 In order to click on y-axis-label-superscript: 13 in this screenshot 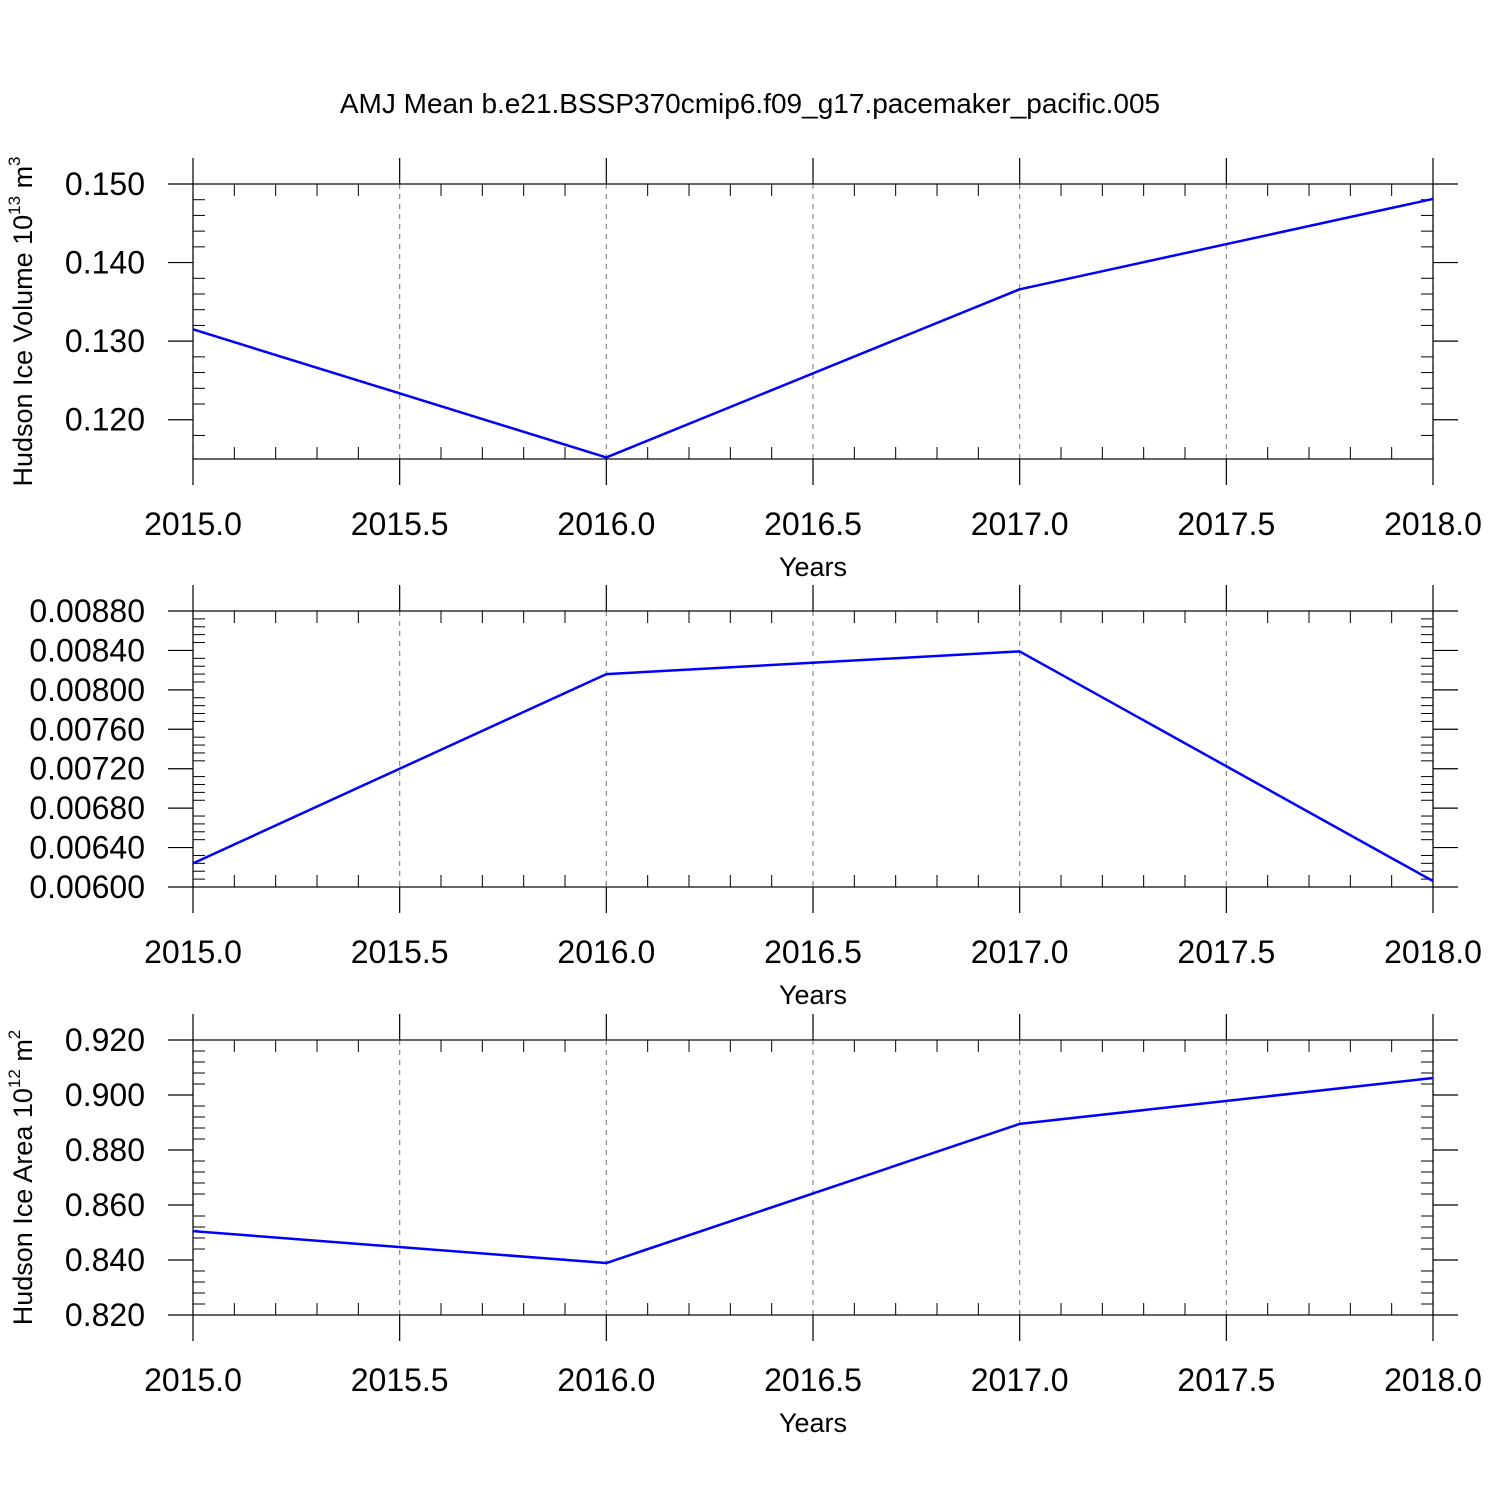, I will do `click(14, 205)`.